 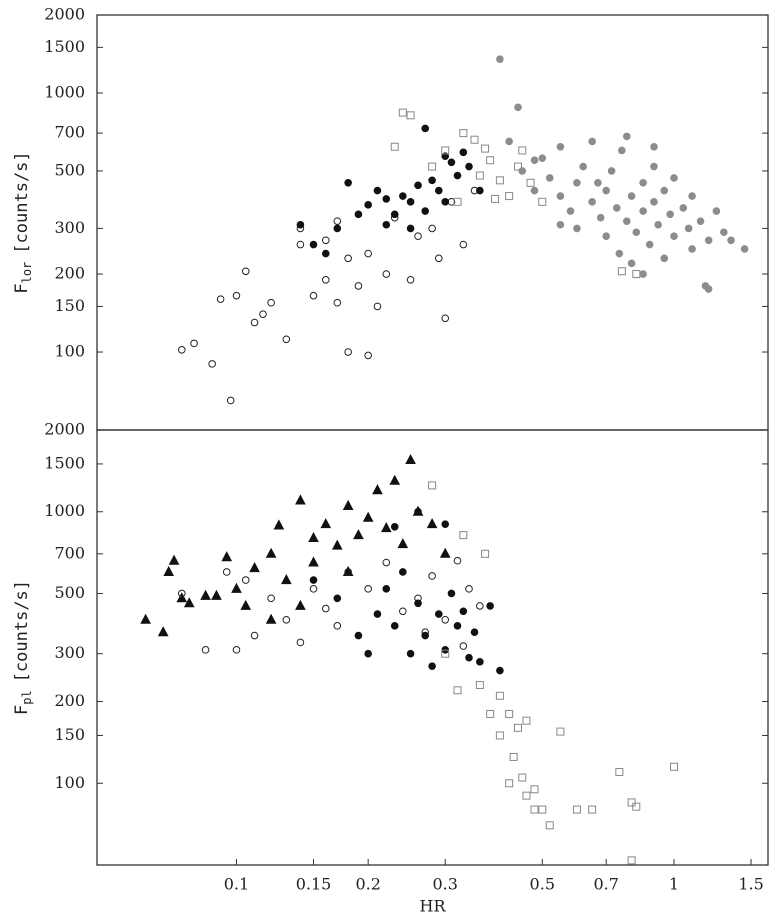 I want to click on x-tick-label: 1, so click(x=674, y=884).